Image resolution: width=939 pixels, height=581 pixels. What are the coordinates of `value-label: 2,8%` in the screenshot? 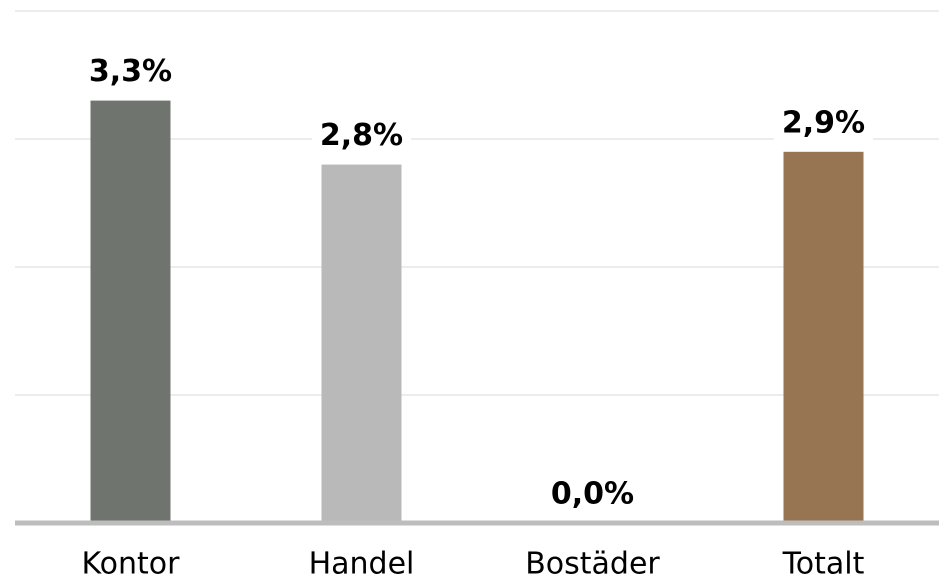 It's located at (361, 135).